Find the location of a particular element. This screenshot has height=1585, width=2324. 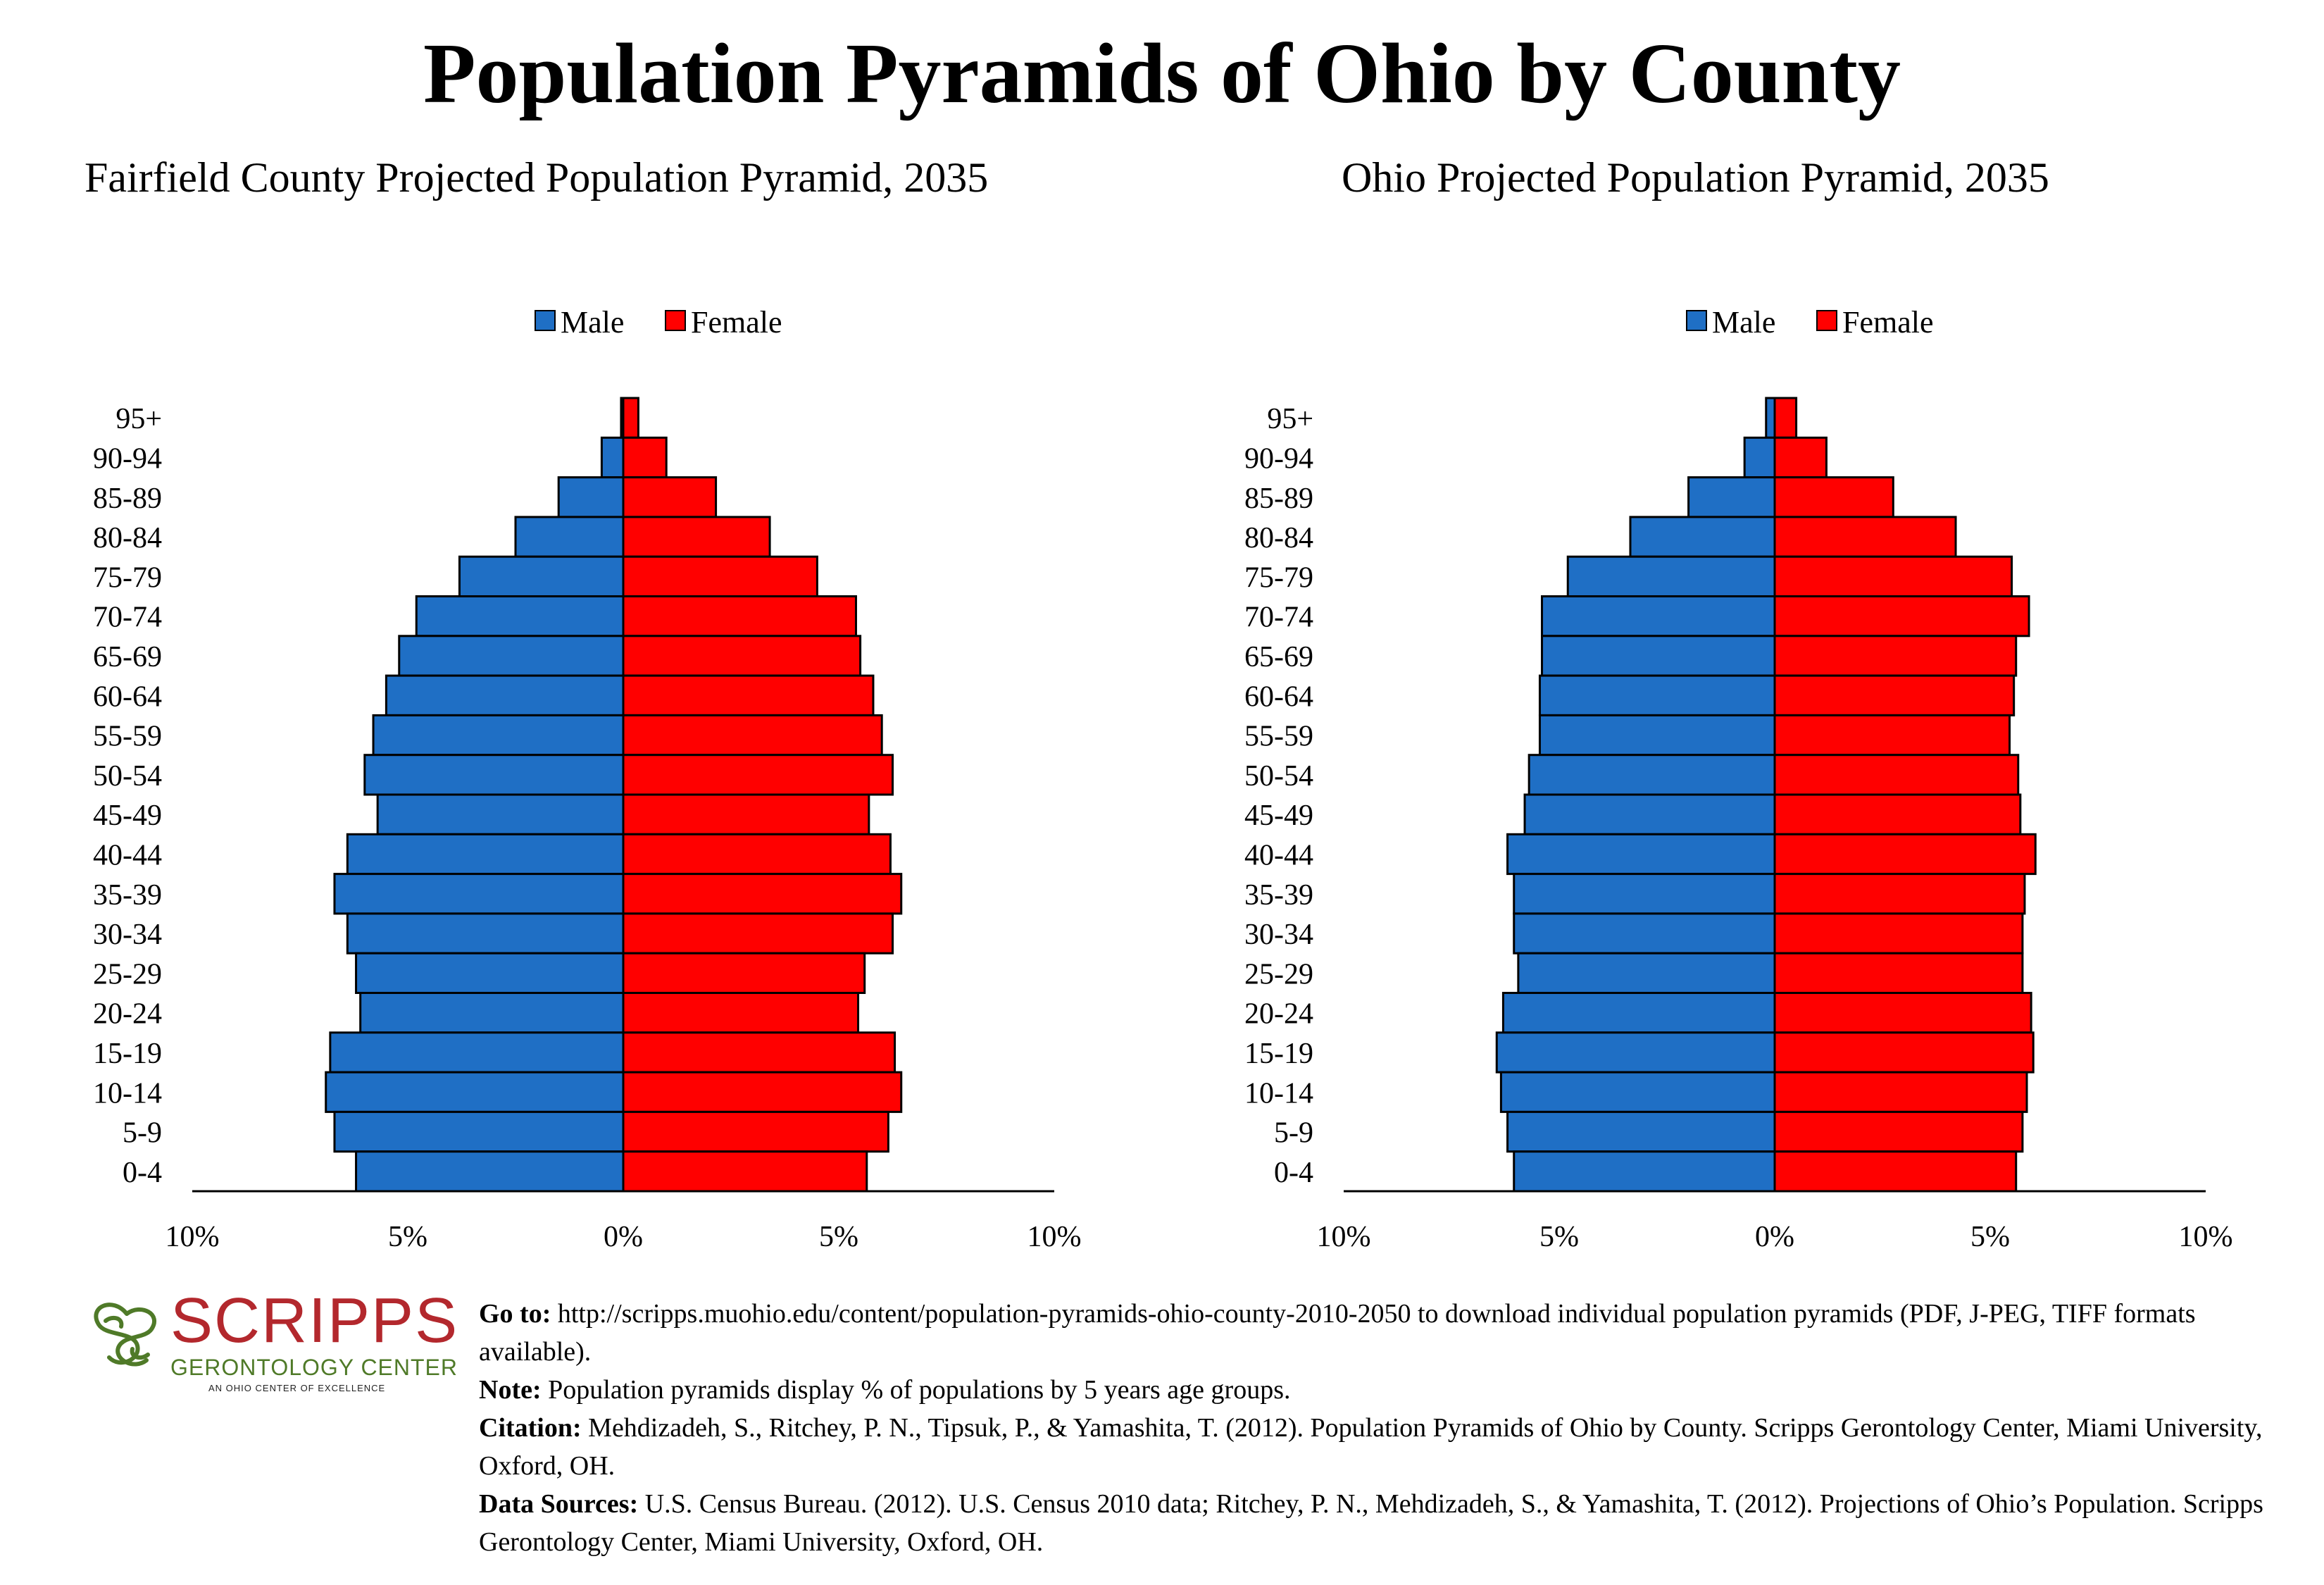

legend-swatch-female is located at coordinates (675, 320).